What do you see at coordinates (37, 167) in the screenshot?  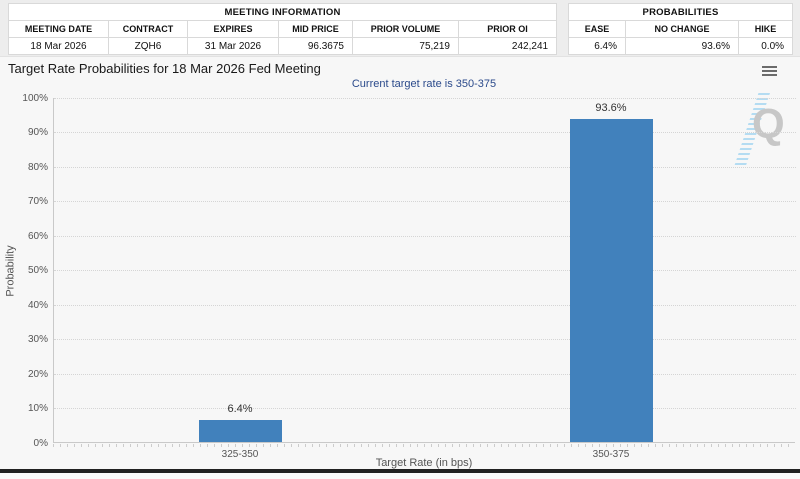 I see `y-tick-label: 80%` at bounding box center [37, 167].